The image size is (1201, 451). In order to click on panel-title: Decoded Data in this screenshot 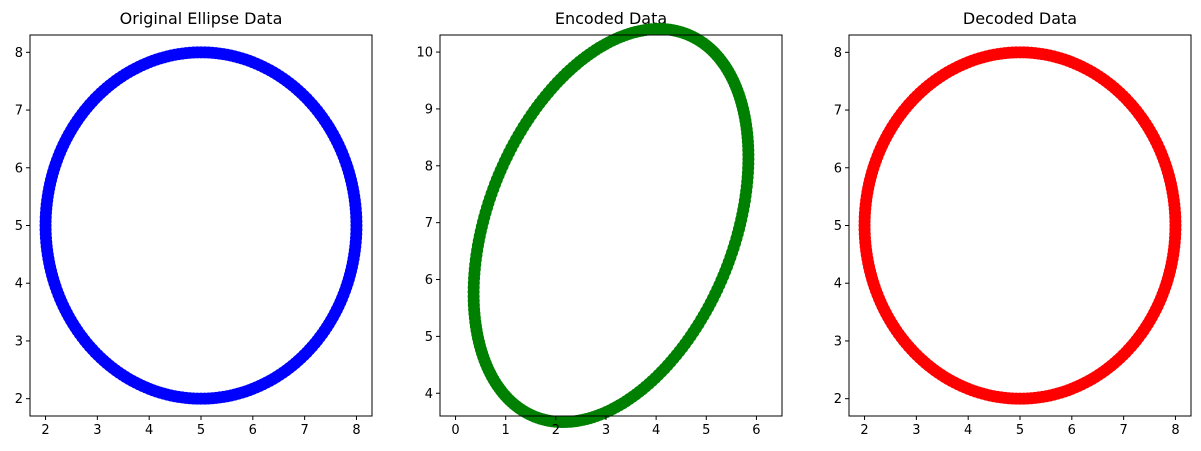, I will do `click(1020, 18)`.